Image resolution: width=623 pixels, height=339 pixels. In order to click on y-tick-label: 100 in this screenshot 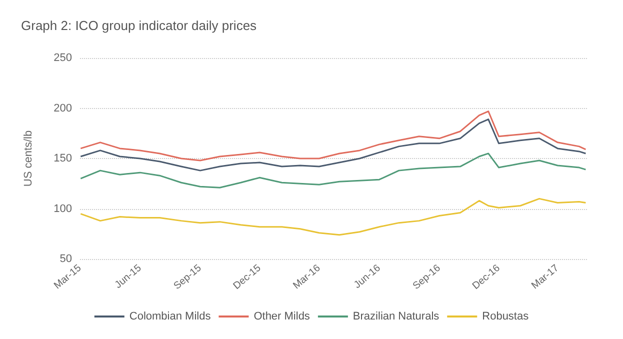, I will do `click(63, 208)`.